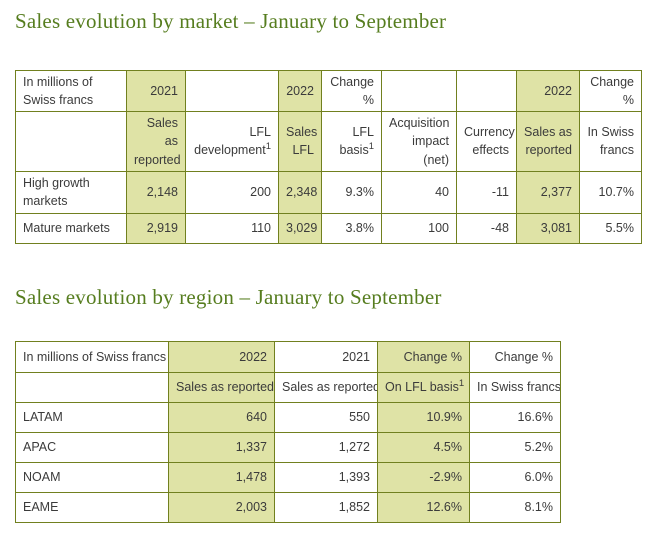 Image resolution: width=651 pixels, height=537 pixels. I want to click on cell-chf-pct: 16.6%, so click(515, 417).